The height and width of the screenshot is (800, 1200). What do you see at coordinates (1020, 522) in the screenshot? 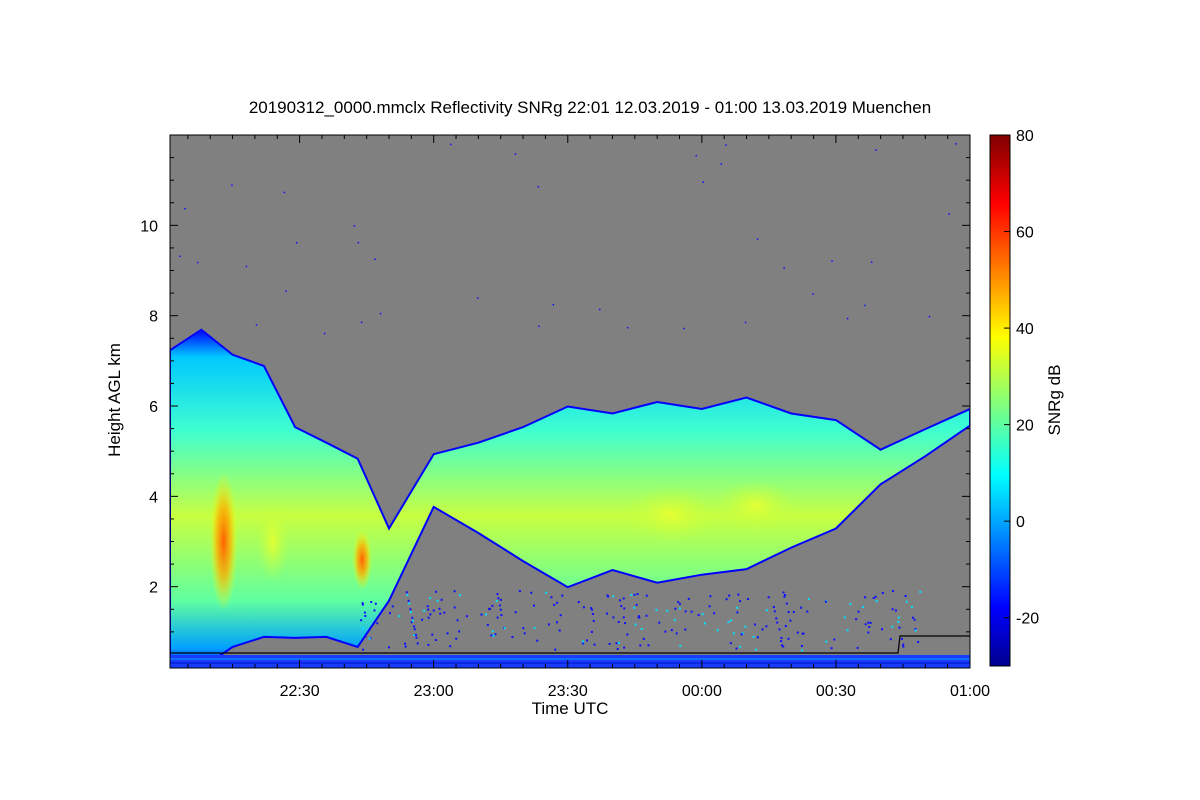
I see `colorbar-tick-label: 0` at bounding box center [1020, 522].